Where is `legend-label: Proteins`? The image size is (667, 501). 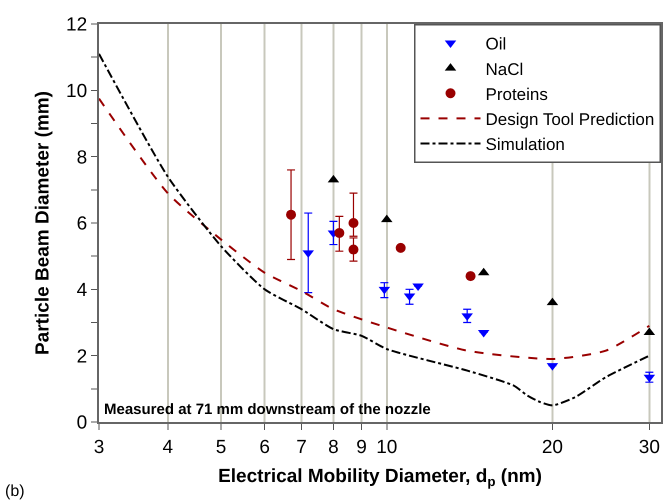 legend-label: Proteins is located at coordinates (517, 94).